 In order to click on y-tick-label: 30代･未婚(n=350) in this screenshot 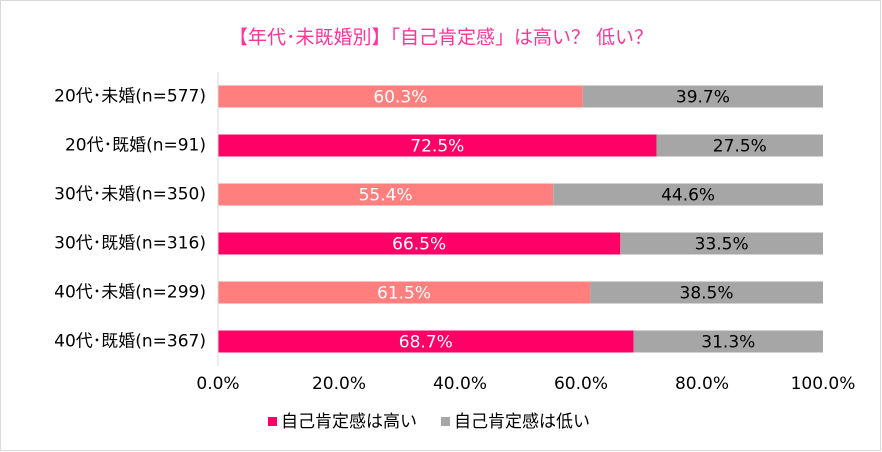, I will do `click(130, 195)`.